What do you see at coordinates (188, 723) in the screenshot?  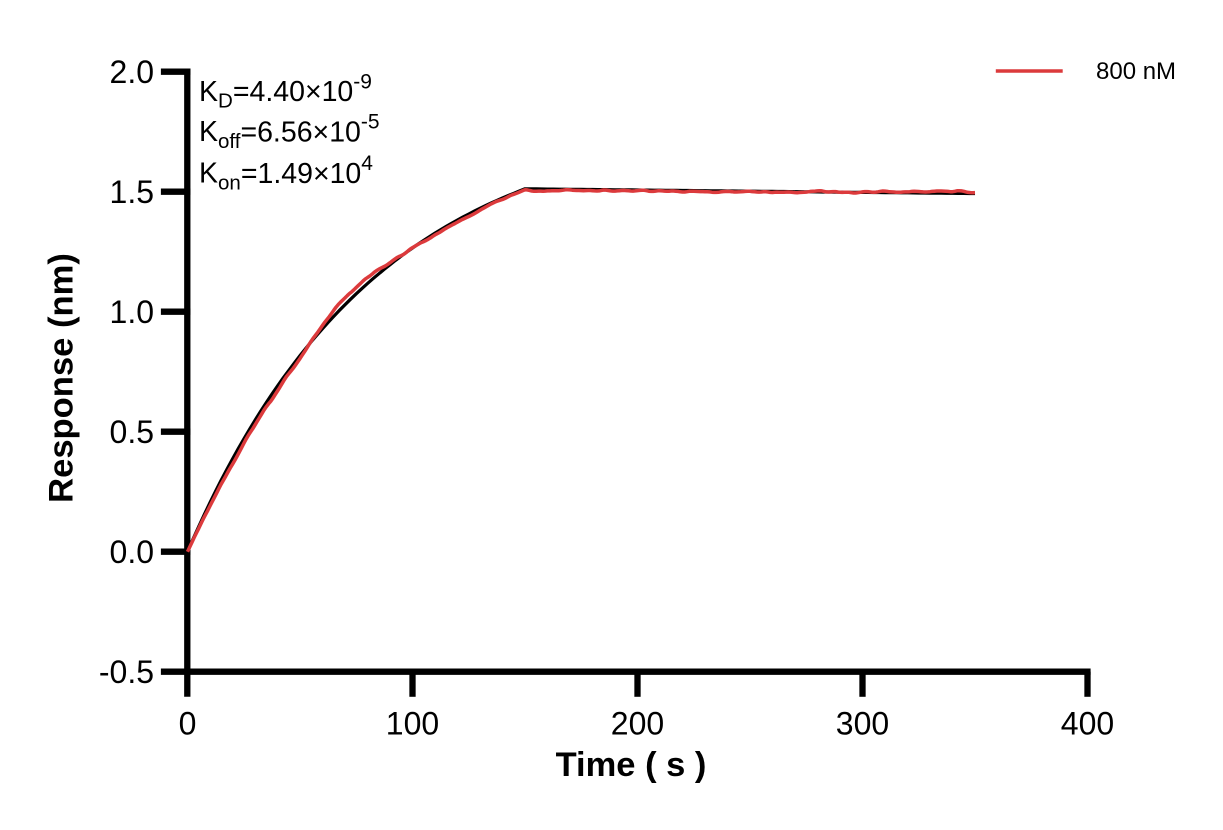 I see `svg-text: 0` at bounding box center [188, 723].